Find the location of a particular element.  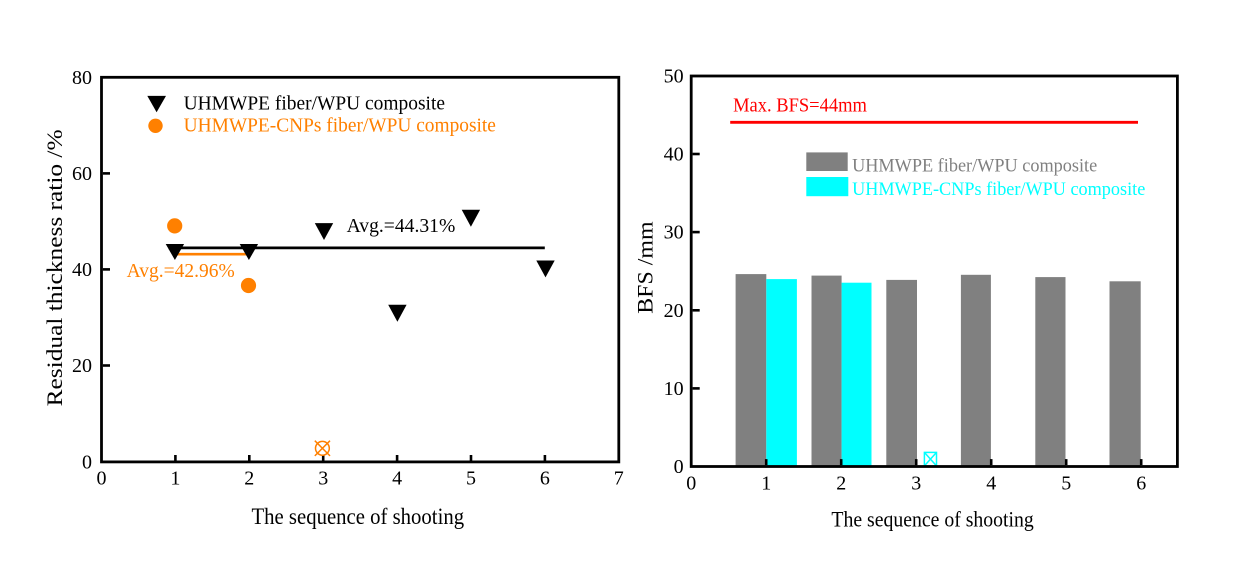

svg-text: Max. BFS=44mm is located at coordinates (800, 106).